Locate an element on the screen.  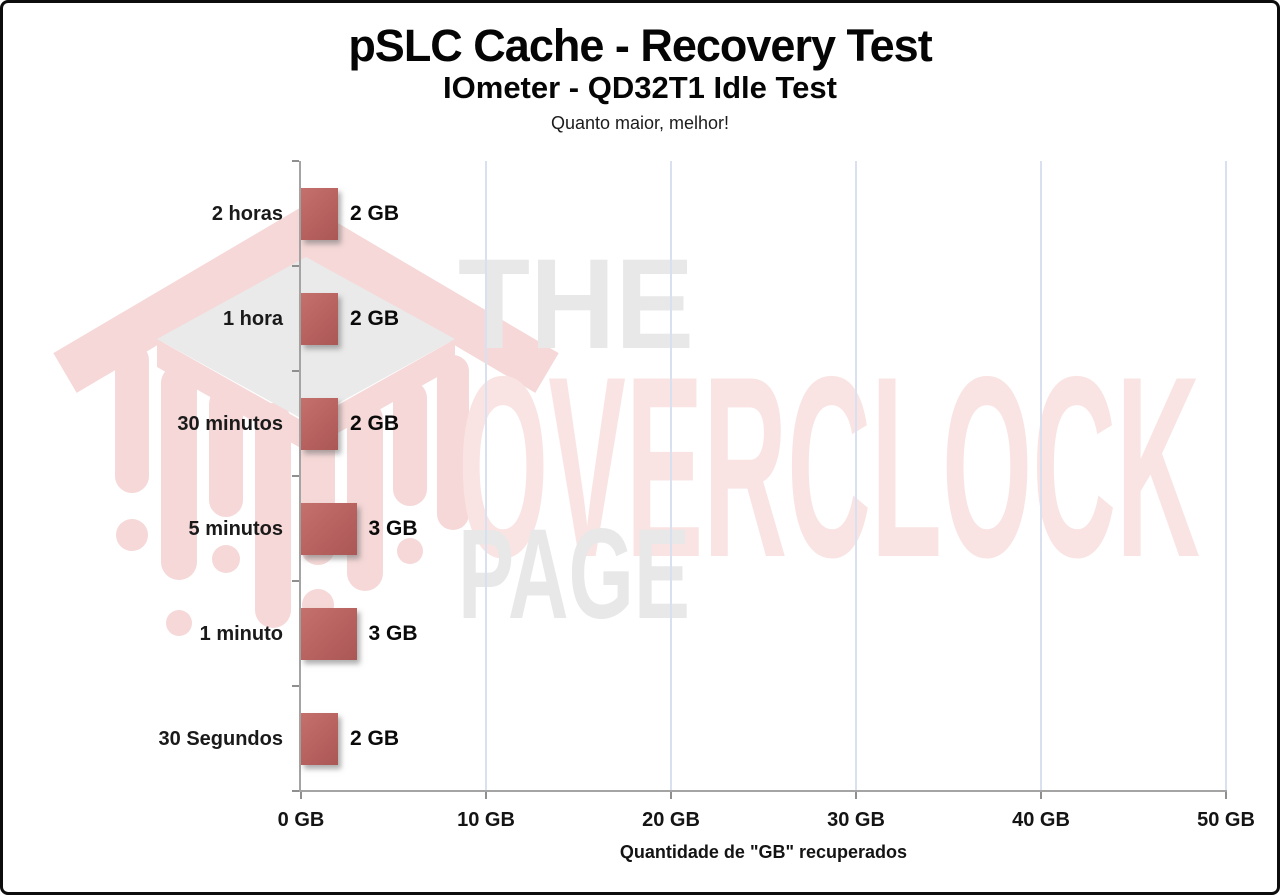
category-label-1-minuto: 1 minuto is located at coordinates (241, 633).